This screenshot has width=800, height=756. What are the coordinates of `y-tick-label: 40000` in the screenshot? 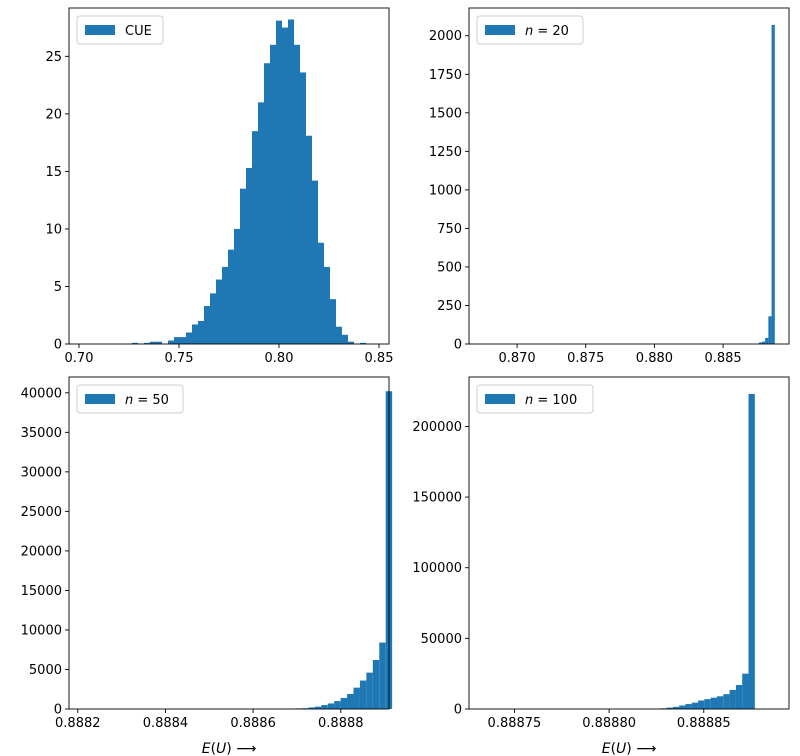 It's located at (41, 393).